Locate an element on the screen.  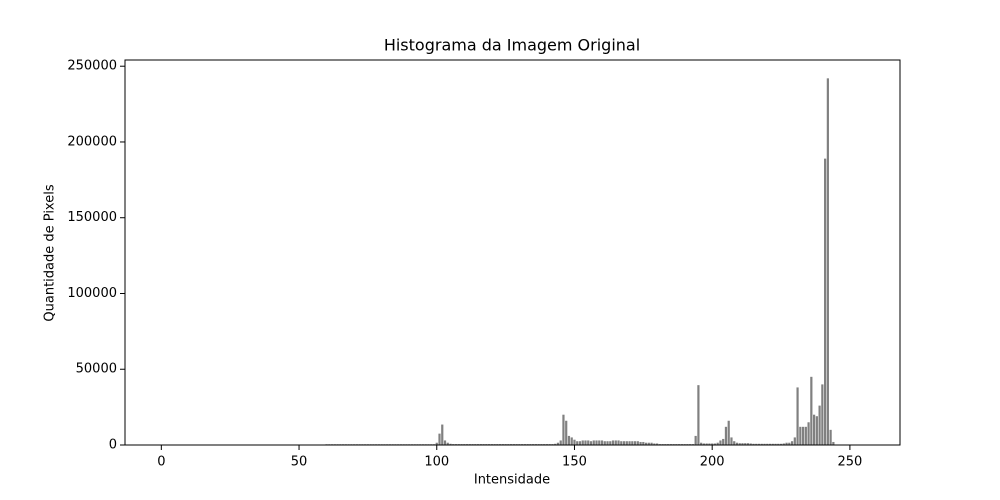
x-tick-label: 0 is located at coordinates (161, 462).